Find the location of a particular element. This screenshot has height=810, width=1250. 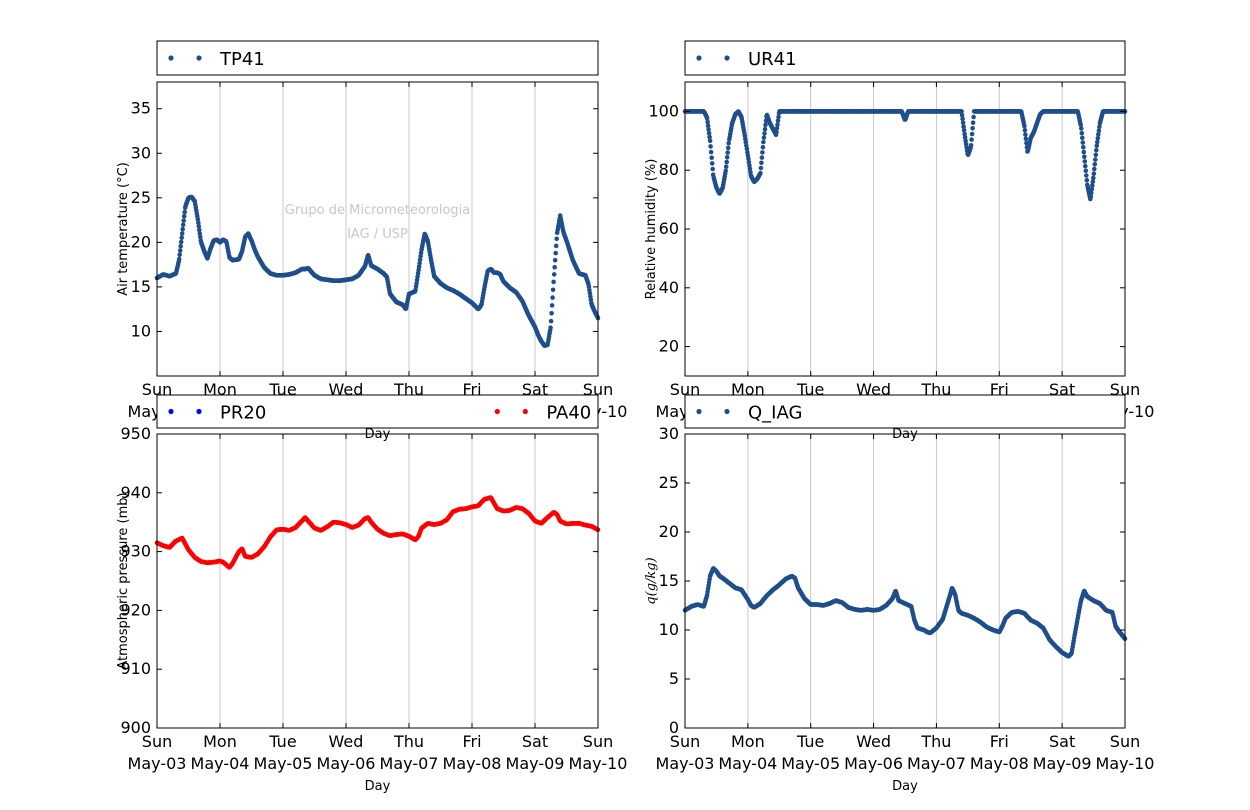

x-tick-day-label: Wed is located at coordinates (873, 741).